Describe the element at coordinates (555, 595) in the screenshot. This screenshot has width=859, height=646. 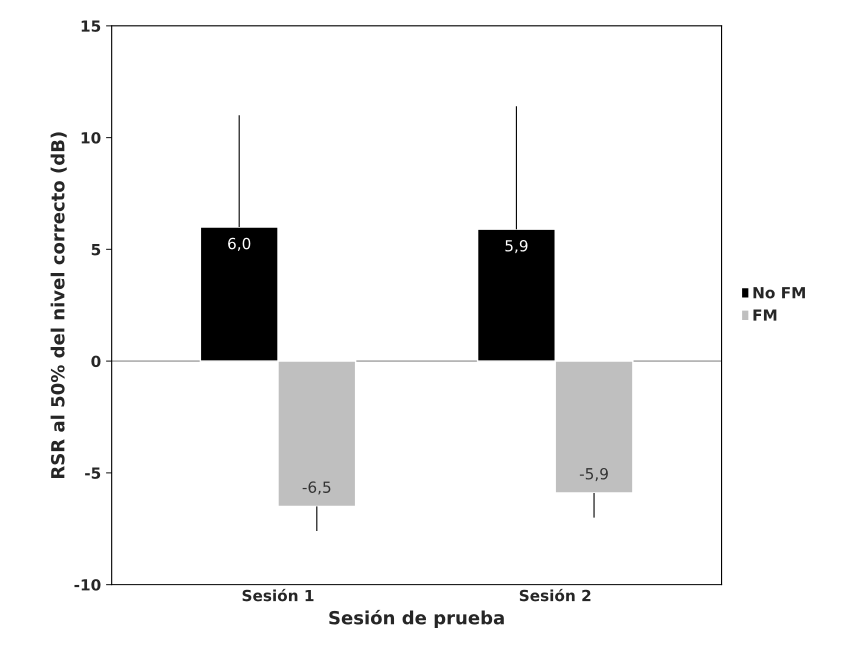
I see `x-tick-label: Sesión 2` at that location.